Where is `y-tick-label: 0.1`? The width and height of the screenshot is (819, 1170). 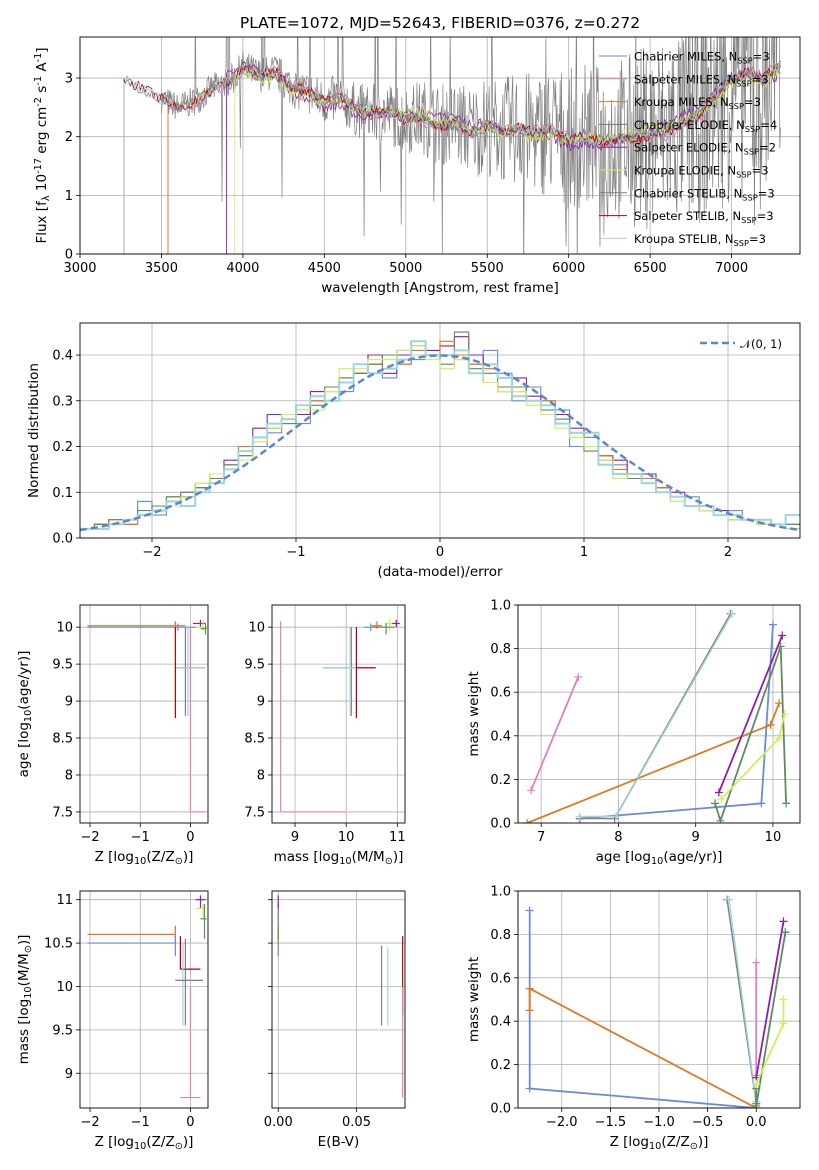 y-tick-label: 0.1 is located at coordinates (62, 493).